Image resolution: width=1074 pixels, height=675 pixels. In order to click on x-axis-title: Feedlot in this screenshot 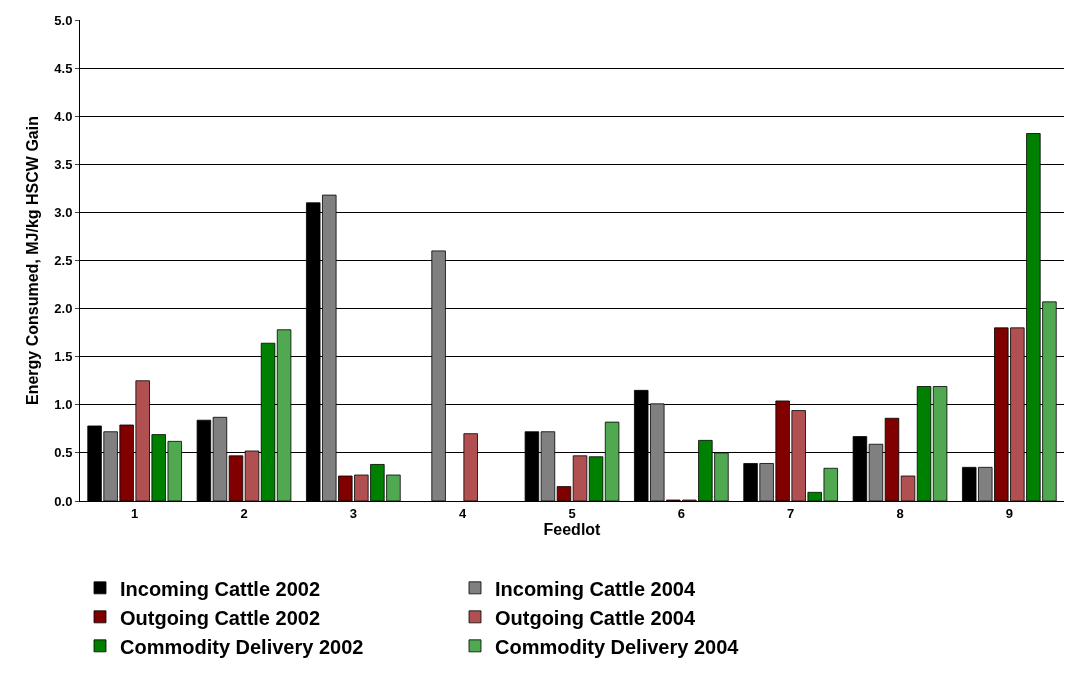, I will do `click(572, 529)`.